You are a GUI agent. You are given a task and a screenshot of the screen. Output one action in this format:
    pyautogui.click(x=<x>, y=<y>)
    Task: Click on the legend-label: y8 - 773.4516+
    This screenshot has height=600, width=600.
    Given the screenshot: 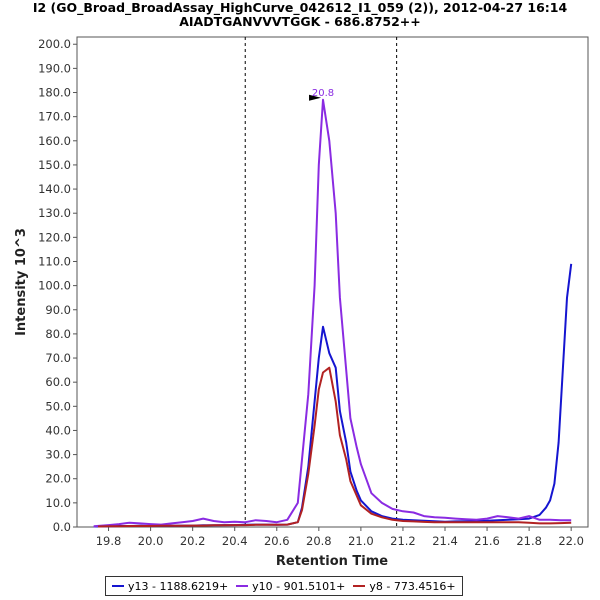 What is the action you would take?
    pyautogui.click(x=412, y=586)
    